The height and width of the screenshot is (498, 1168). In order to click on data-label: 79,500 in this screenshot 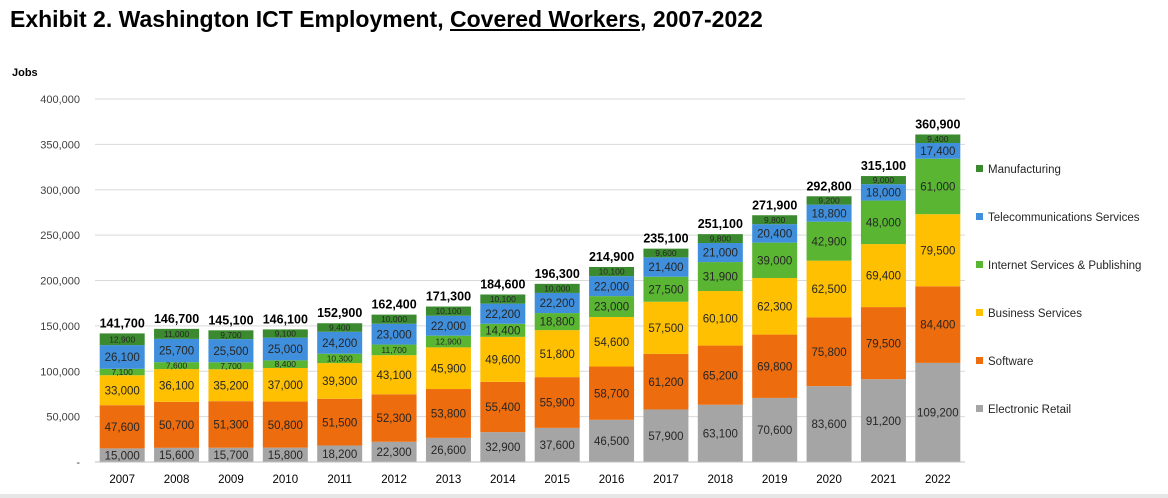, I will do `click(883, 344)`.